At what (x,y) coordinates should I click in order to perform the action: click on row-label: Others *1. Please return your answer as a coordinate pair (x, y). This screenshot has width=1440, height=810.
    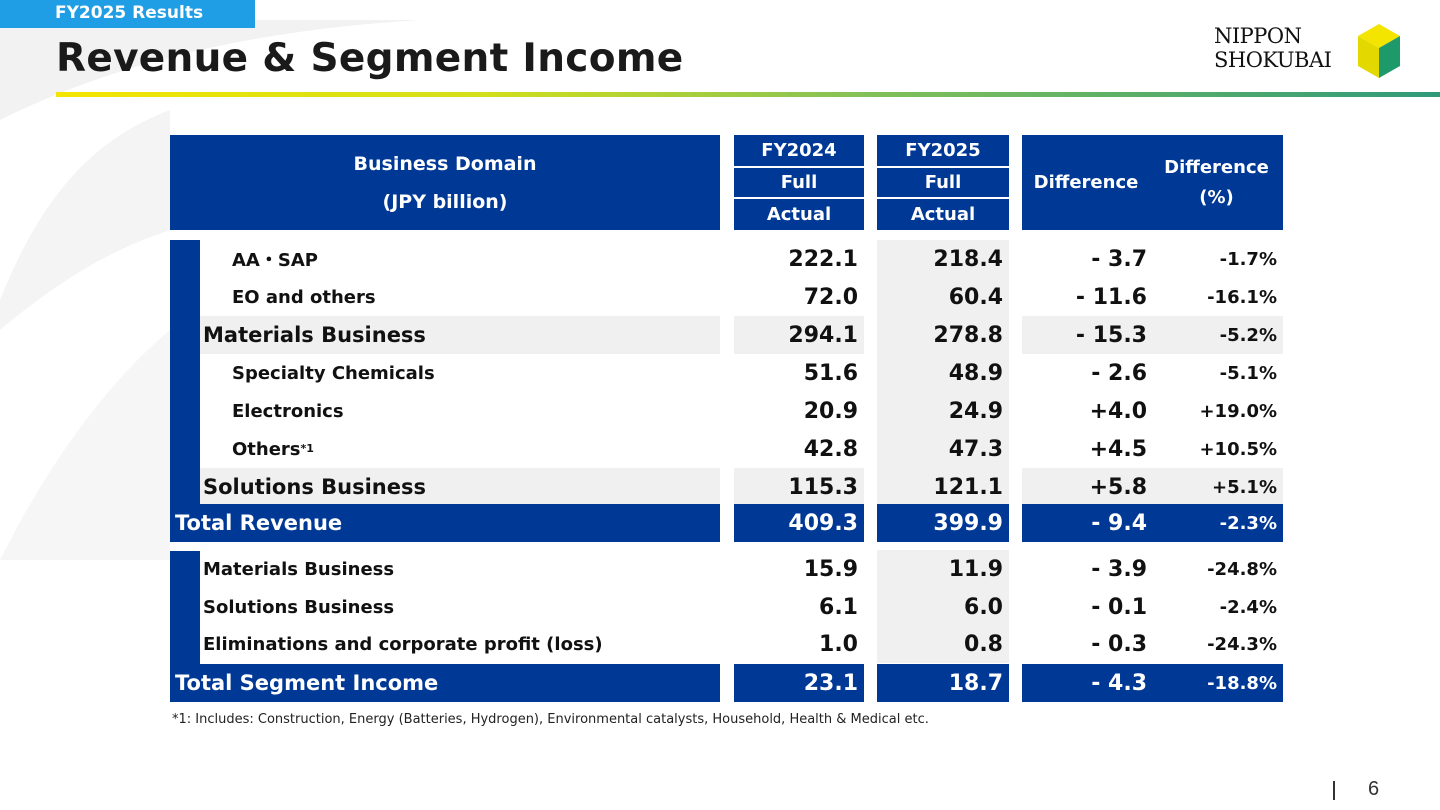
    Looking at the image, I should click on (273, 449).